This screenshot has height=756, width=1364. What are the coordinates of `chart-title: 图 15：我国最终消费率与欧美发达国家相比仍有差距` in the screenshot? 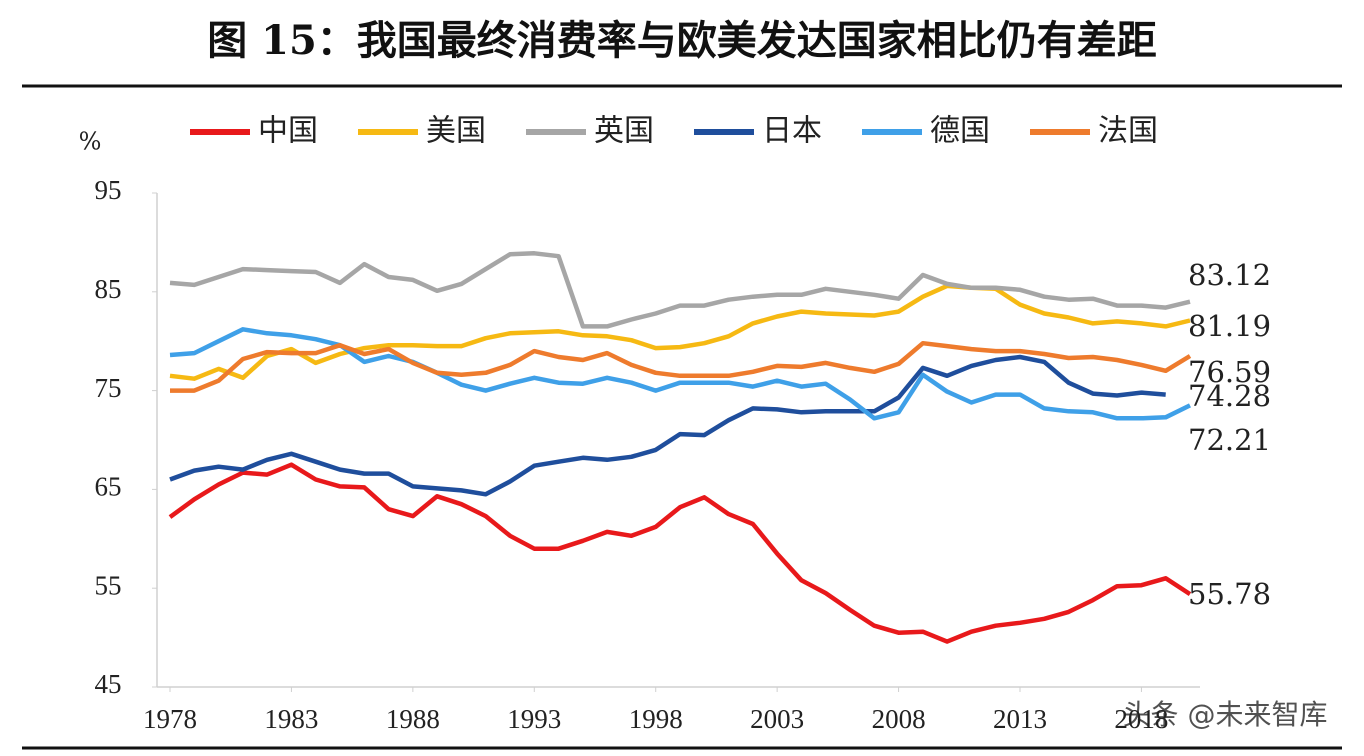 It's located at (682, 40).